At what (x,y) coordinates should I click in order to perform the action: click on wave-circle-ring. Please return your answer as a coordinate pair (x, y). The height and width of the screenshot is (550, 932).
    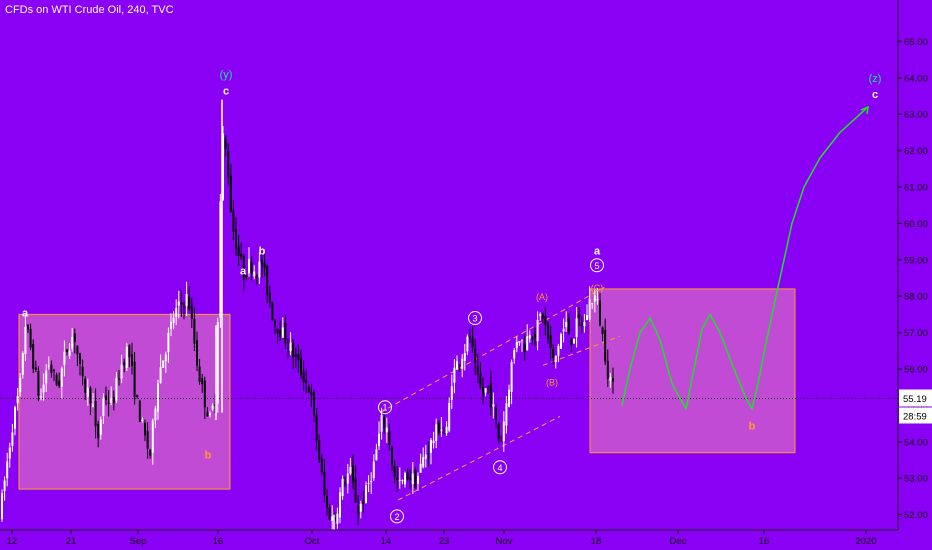
    Looking at the image, I should click on (500, 467).